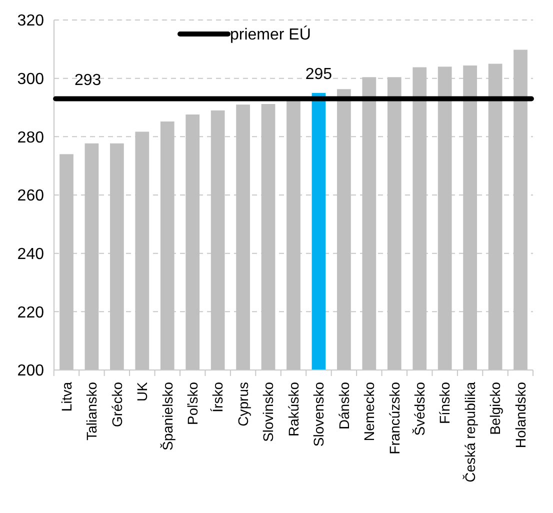 This screenshot has width=553, height=513. What do you see at coordinates (116, 405) in the screenshot?
I see `x-tick-label: Grécko` at bounding box center [116, 405].